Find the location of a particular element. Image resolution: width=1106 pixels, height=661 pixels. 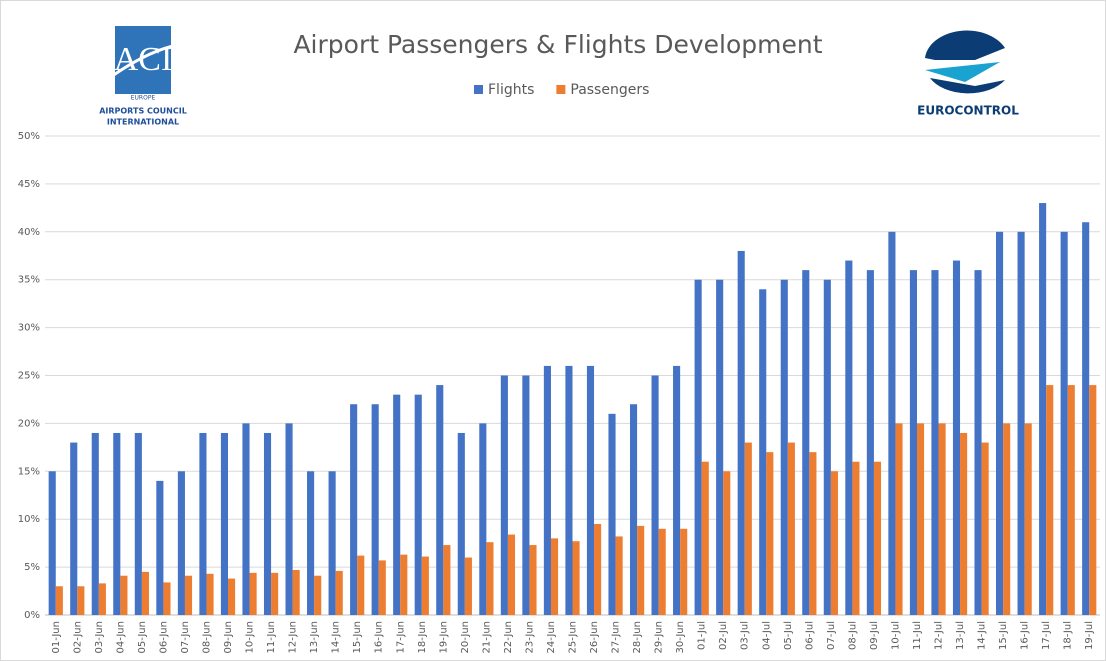

x-tick-label: 14-Jul is located at coordinates (982, 635).